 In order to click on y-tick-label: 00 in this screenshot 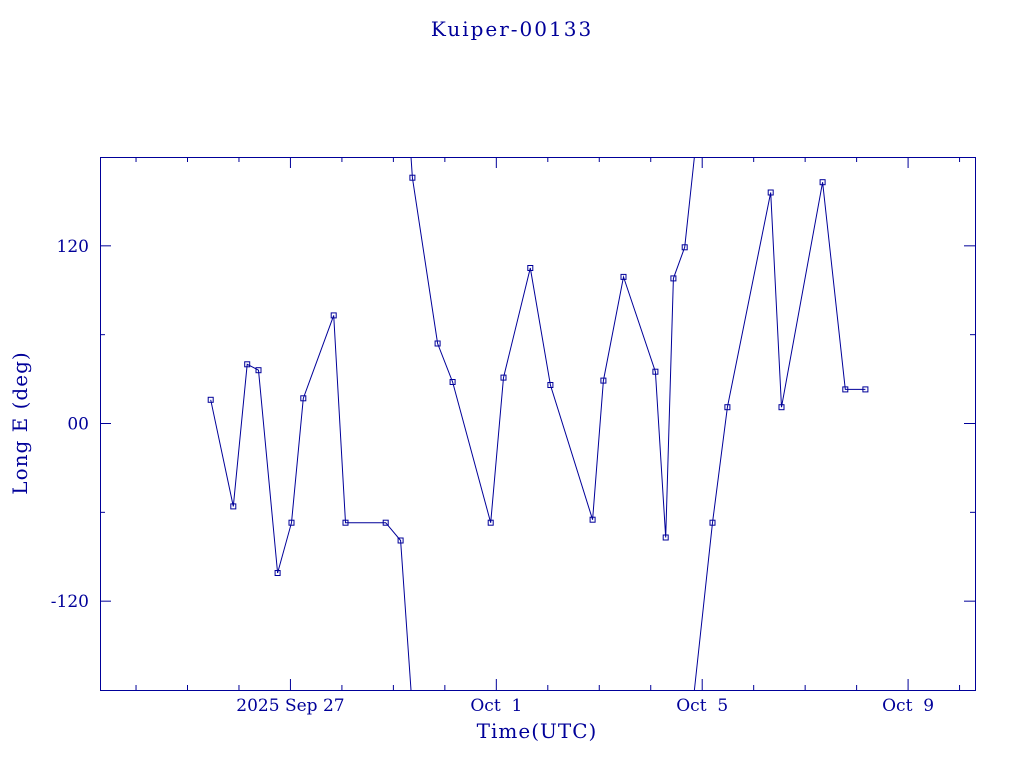, I will do `click(78, 425)`.